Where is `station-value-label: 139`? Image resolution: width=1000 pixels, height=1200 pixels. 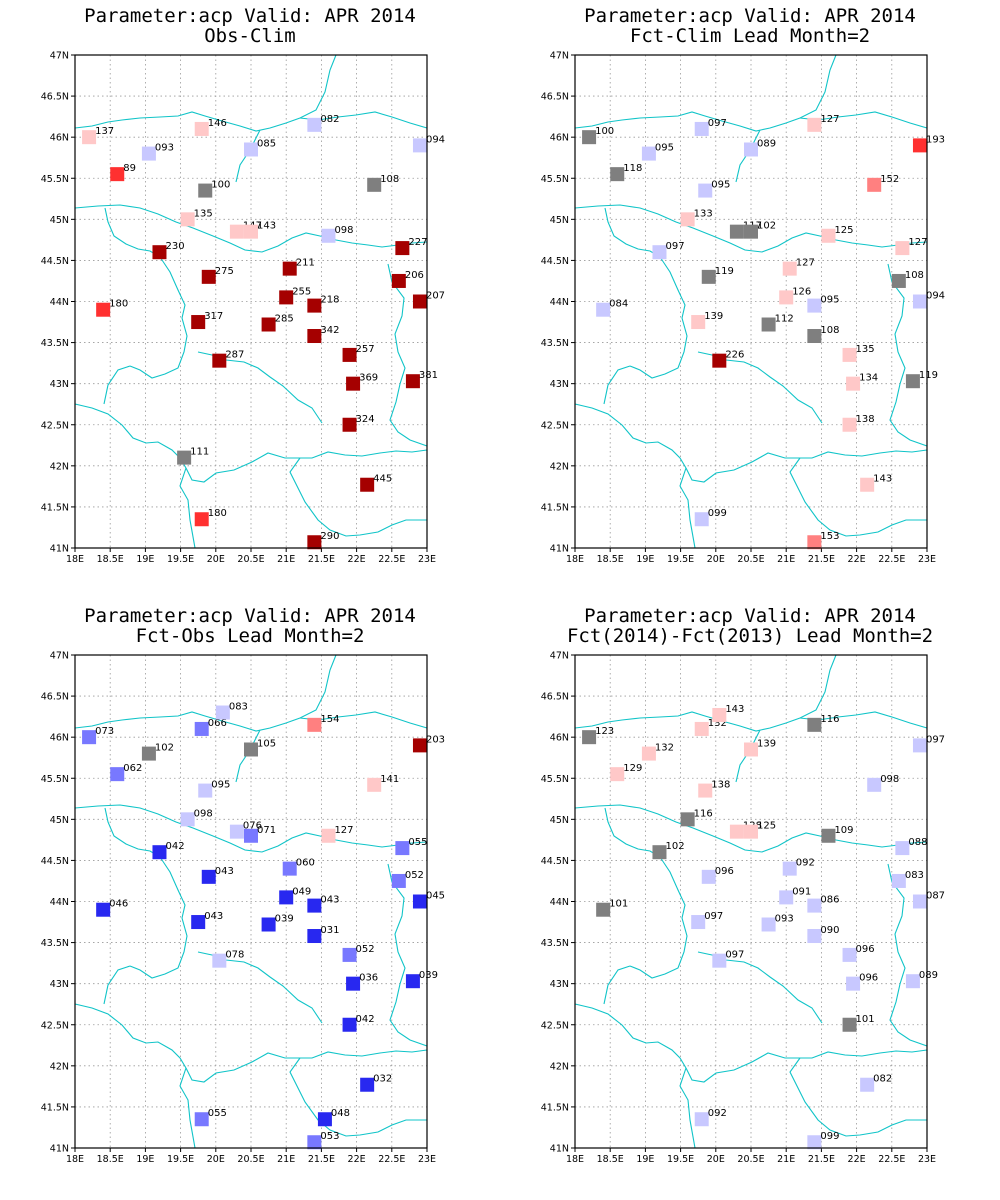 station-value-label: 139 is located at coordinates (713, 316).